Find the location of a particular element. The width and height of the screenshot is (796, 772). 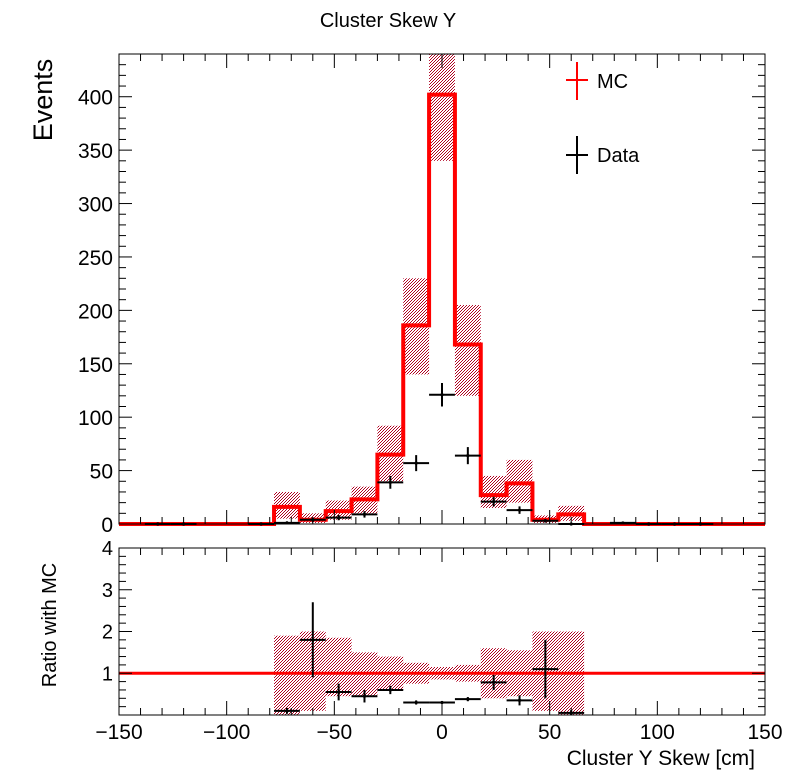

x-tick-label: 50 is located at coordinates (549, 732).